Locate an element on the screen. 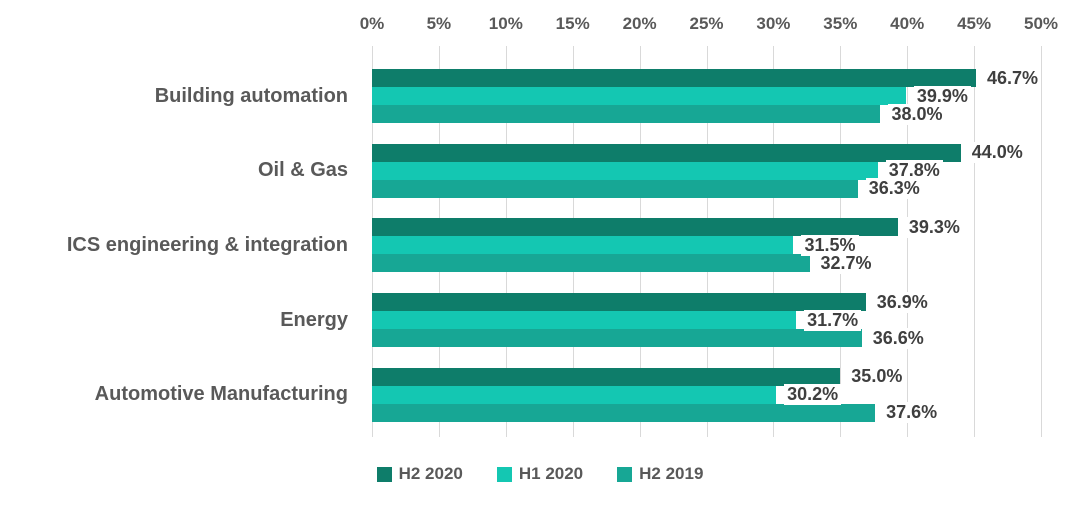  value-label: 39.9% is located at coordinates (942, 96).